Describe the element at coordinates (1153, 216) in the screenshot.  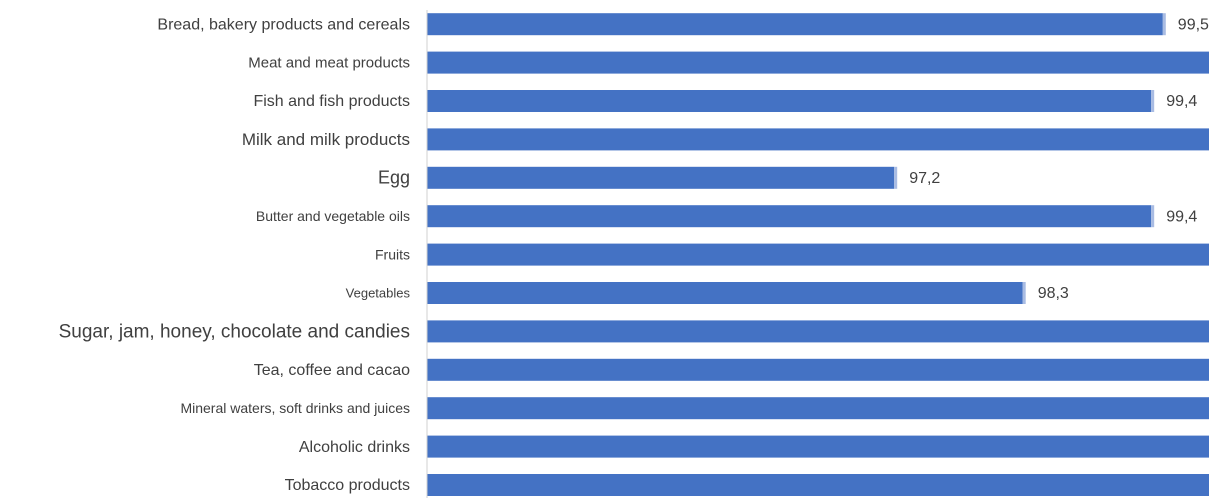
I see `bar-edge-butter-and-vegetable-oils` at that location.